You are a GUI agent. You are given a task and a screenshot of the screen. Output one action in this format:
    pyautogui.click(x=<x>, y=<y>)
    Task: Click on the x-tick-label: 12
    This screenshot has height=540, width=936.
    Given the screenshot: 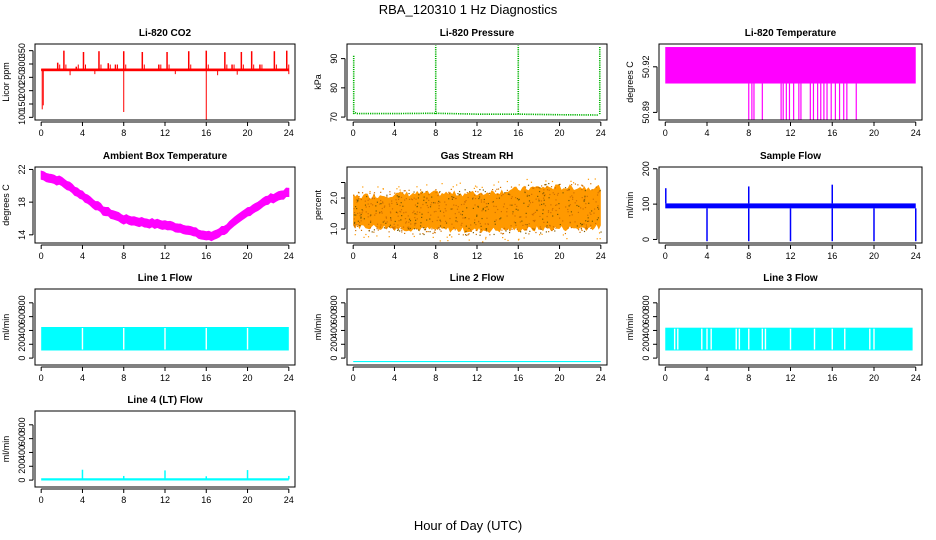 What is the action you would take?
    pyautogui.click(x=165, y=133)
    